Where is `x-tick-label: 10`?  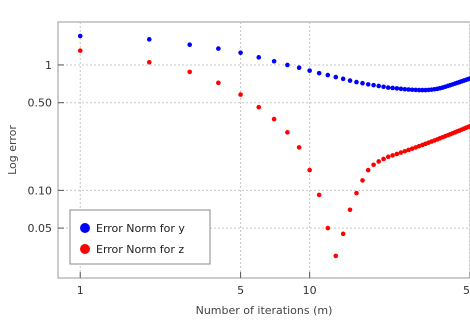 x-tick-label: 10 is located at coordinates (310, 290).